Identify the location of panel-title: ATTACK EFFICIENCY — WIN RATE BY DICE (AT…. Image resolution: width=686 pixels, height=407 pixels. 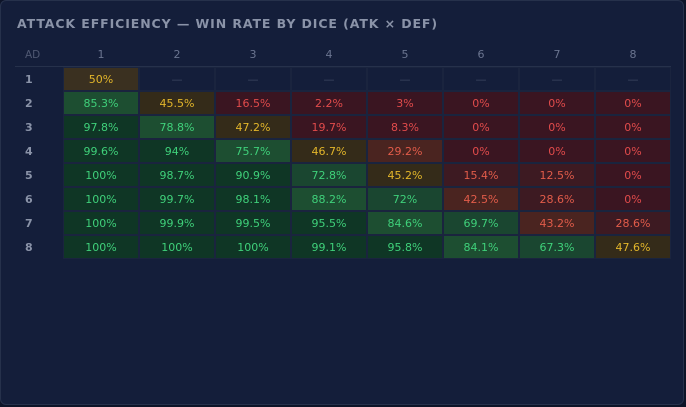
(227, 23).